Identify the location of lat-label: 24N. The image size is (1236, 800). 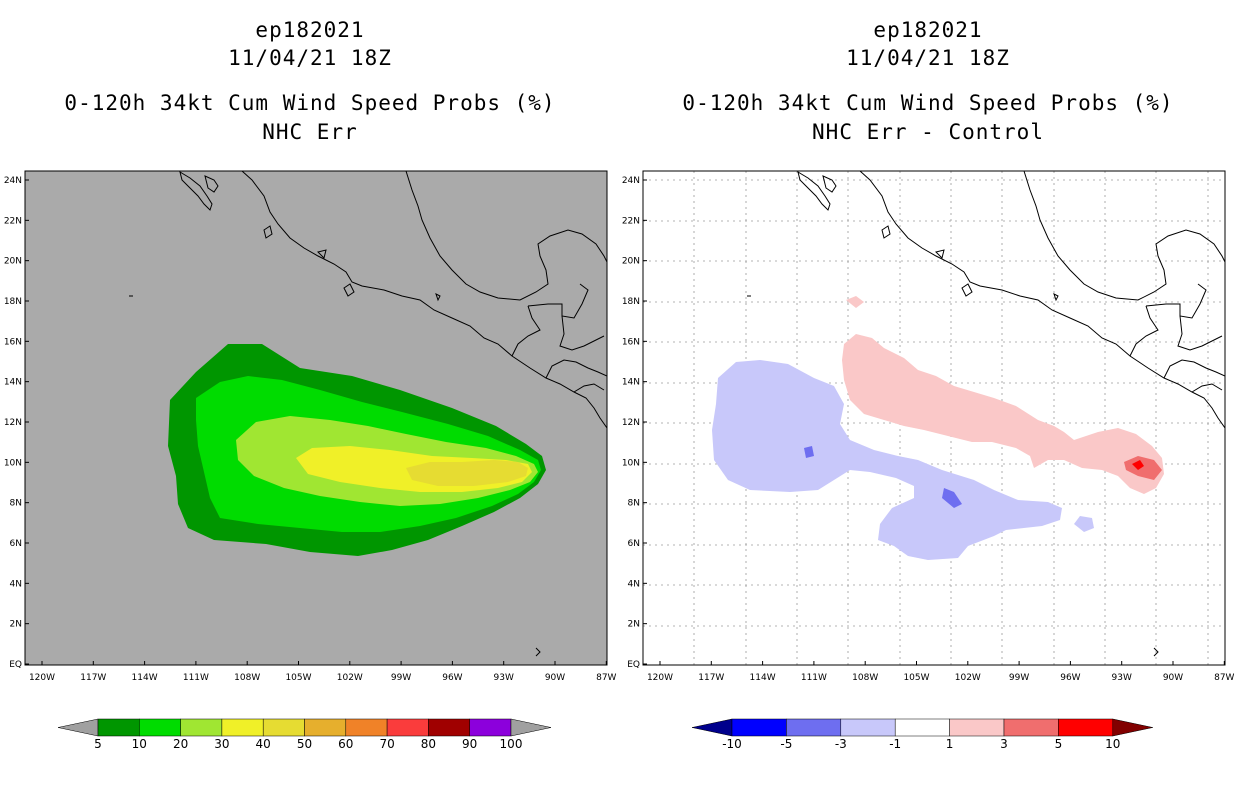
(631, 181).